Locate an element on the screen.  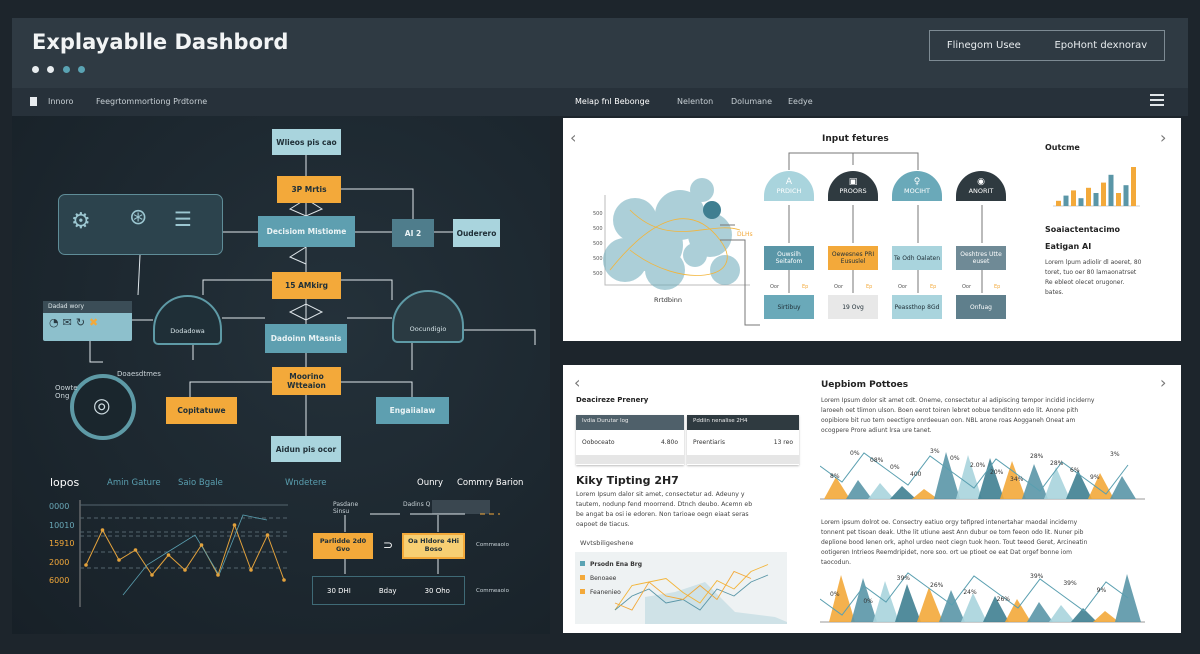
sync-icon: ↻ is located at coordinates (82, 322).